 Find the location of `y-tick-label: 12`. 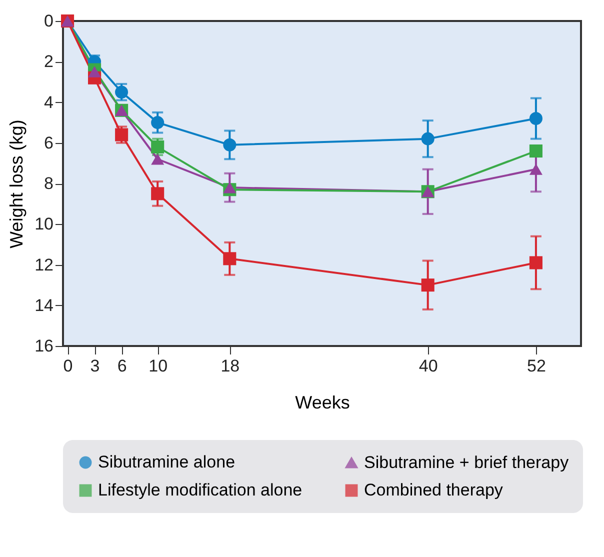

y-tick-label: 12 is located at coordinates (44, 264).